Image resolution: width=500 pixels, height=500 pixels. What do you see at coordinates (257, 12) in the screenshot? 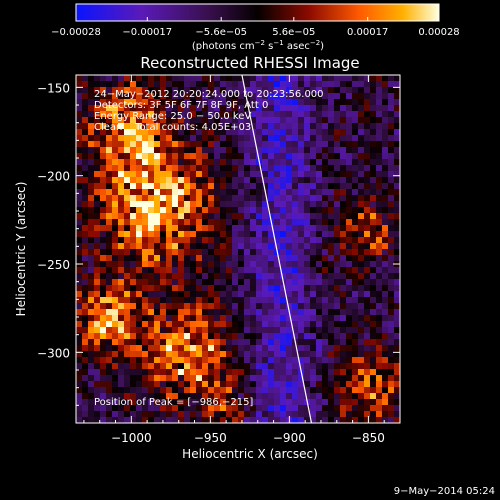
I see `colorbar` at bounding box center [257, 12].